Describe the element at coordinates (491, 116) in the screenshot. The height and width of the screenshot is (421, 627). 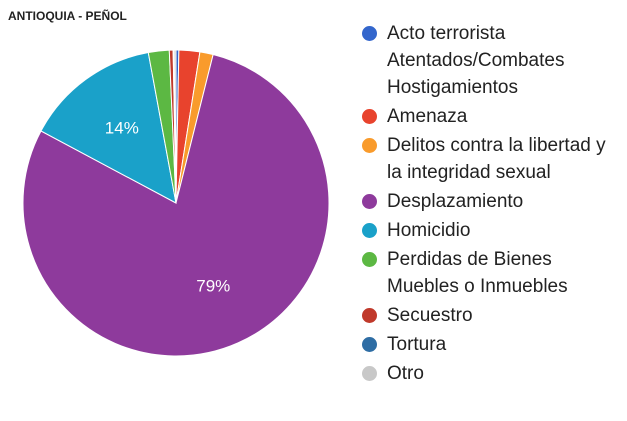
I see `legend-item: Amenaza` at that location.